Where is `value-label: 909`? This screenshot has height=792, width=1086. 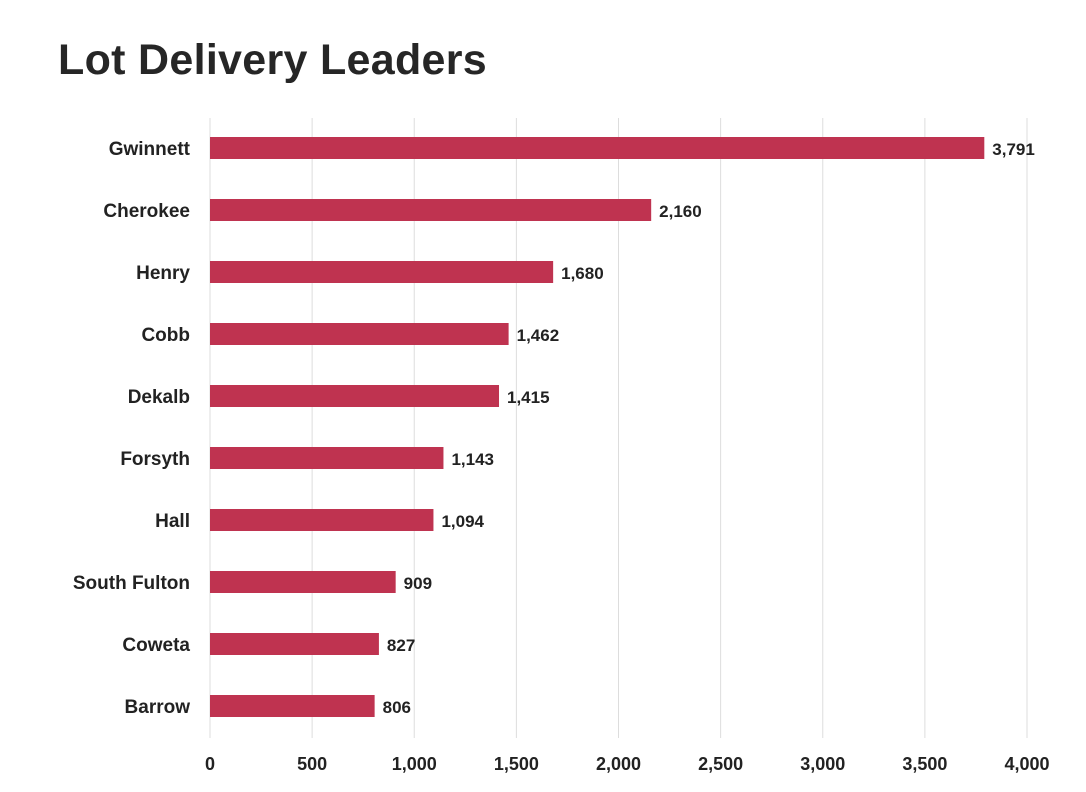
value-label: 909 is located at coordinates (418, 583).